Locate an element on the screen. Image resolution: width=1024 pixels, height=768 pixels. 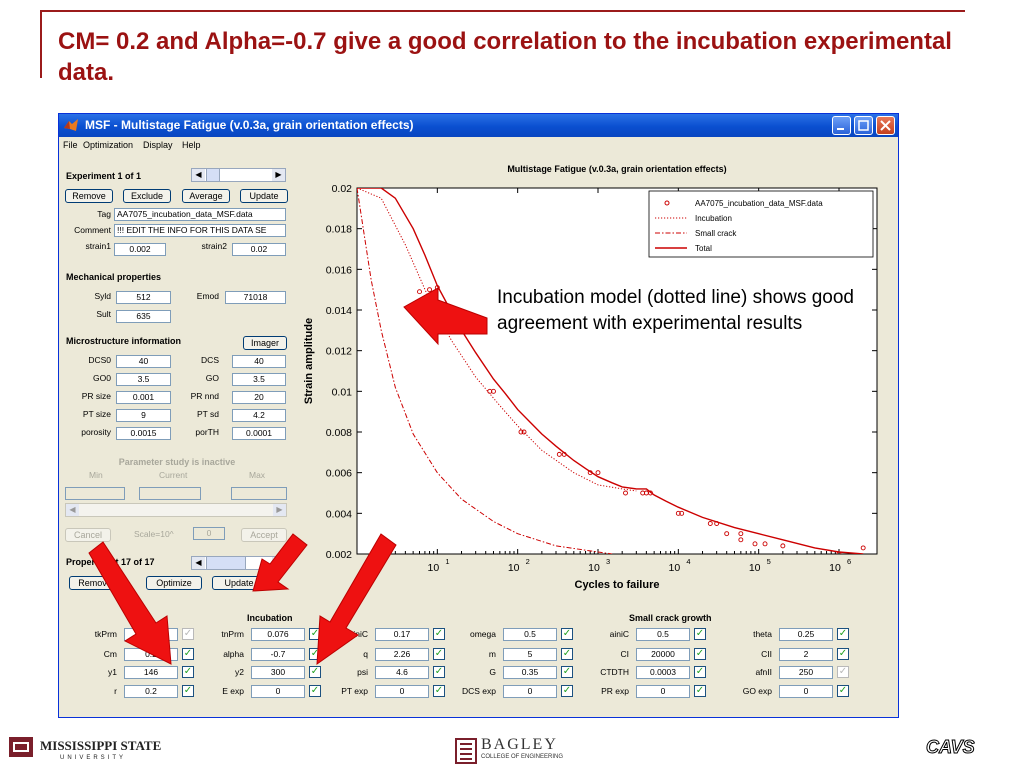
scale-input: 0 is located at coordinates (209, 533).